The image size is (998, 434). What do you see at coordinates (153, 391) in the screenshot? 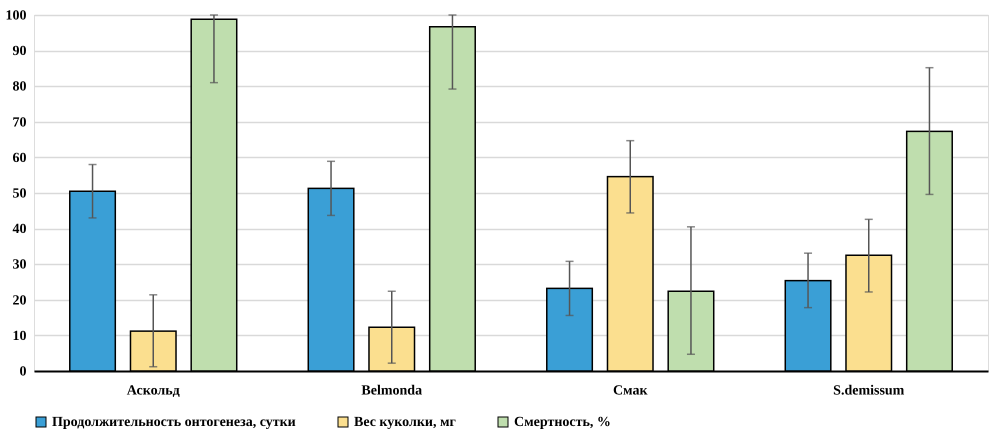
I see `x-tick-label: Аскольд` at bounding box center [153, 391].